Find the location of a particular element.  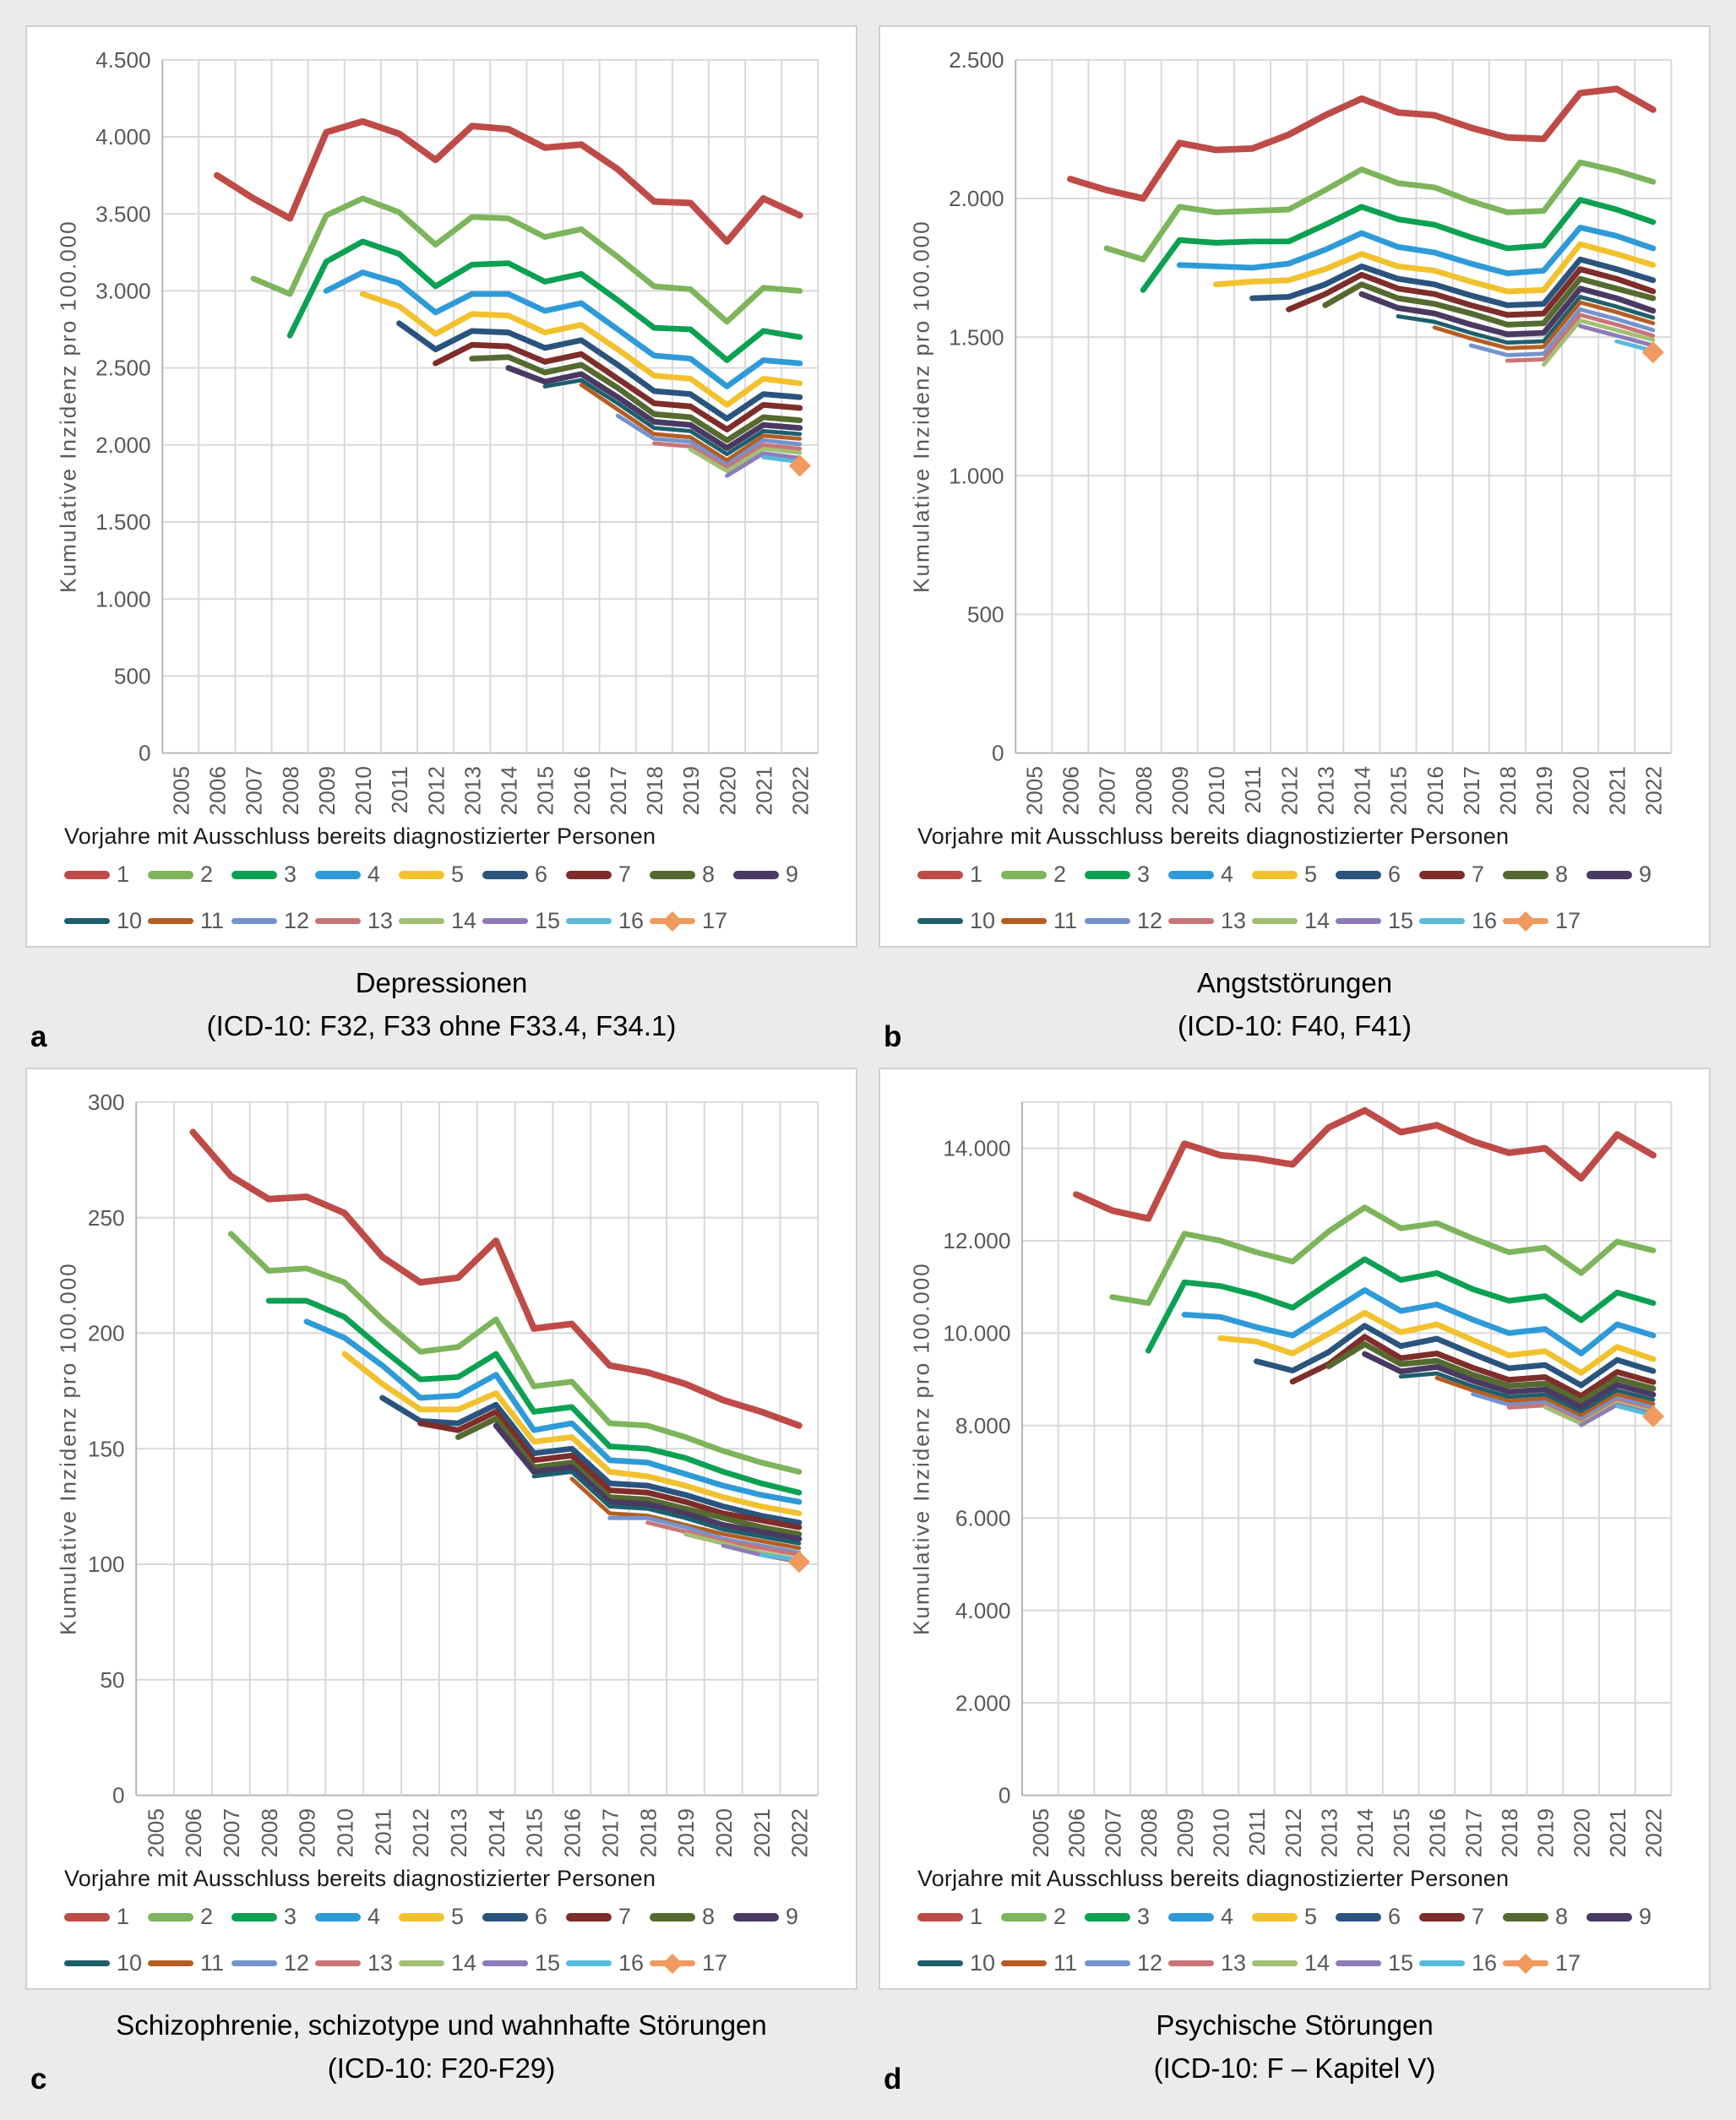

x-tick-label: 2017 is located at coordinates (618, 790).